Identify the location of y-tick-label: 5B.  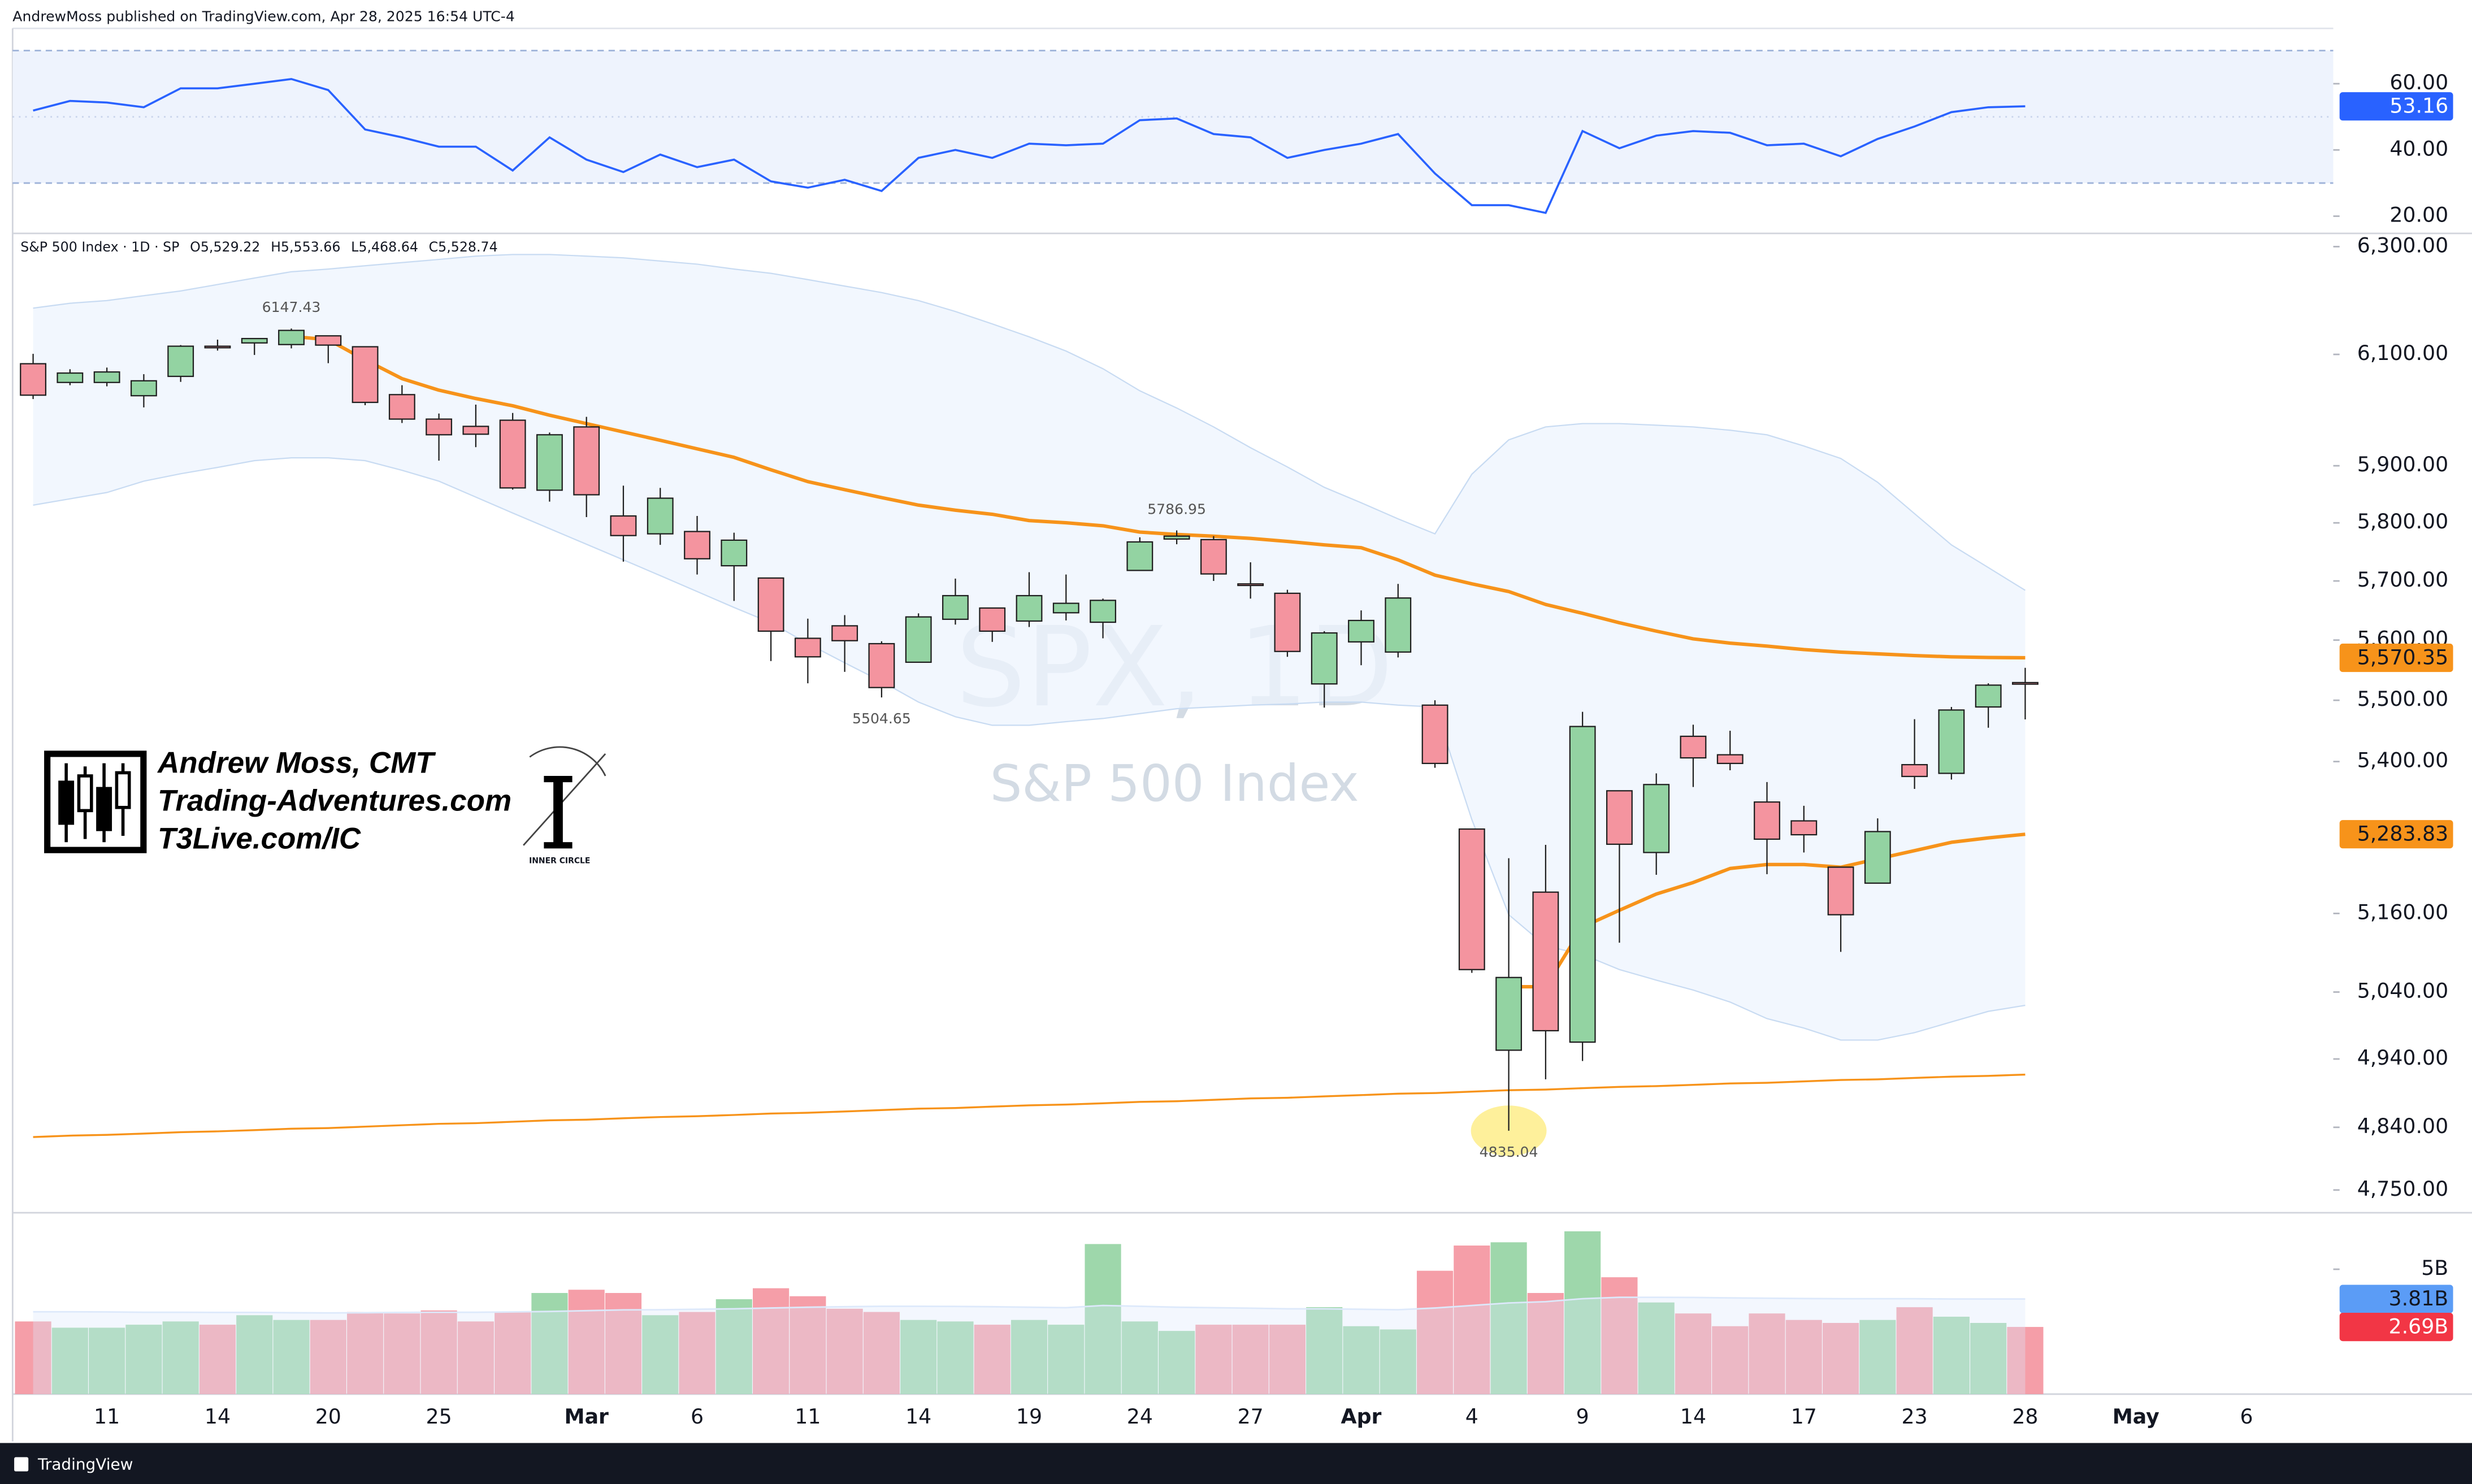
(2434, 1268).